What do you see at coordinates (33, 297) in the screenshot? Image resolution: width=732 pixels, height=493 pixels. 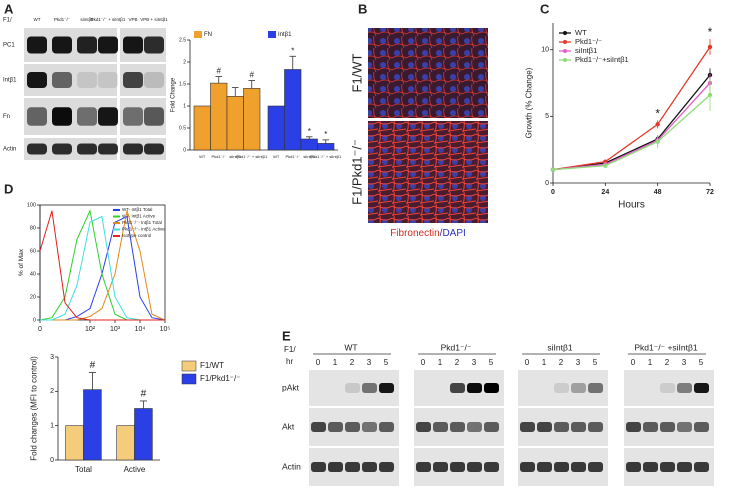 I see `y-tick-label: 20` at bounding box center [33, 297].